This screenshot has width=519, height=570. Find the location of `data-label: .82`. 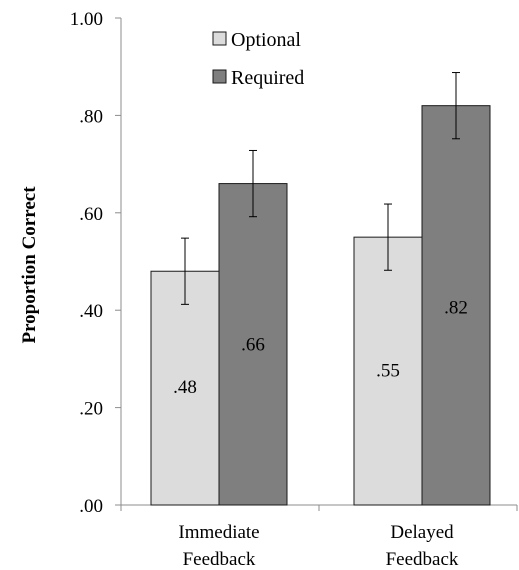

data-label: .82 is located at coordinates (456, 307).